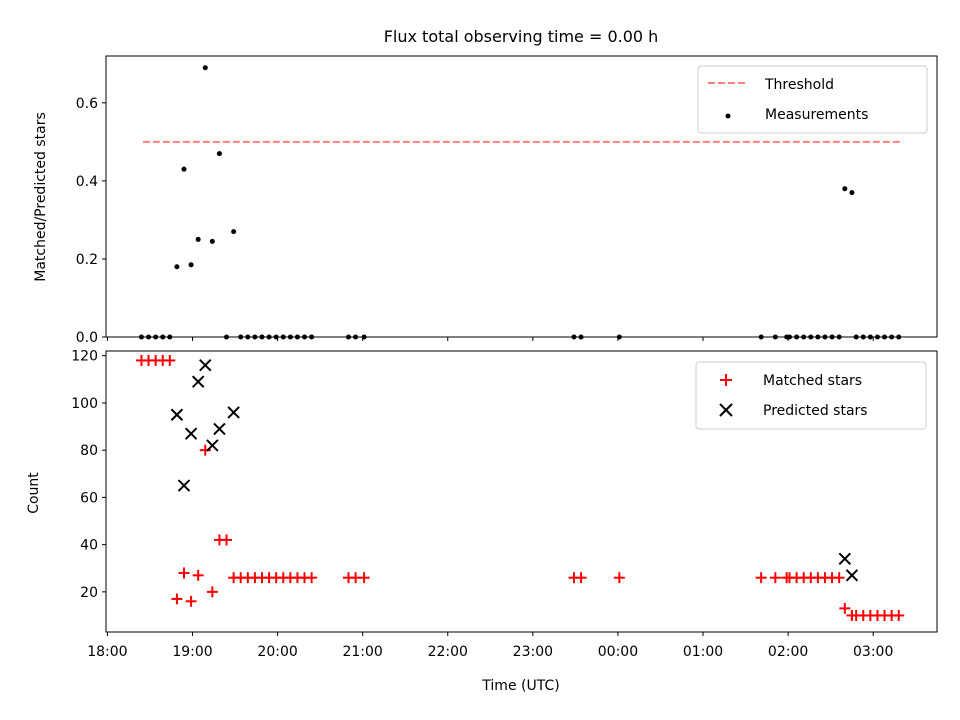  What do you see at coordinates (91, 221) in the screenshot?
I see `top-y-axis: 0.0 0.2 0.4 0.6` at bounding box center [91, 221].